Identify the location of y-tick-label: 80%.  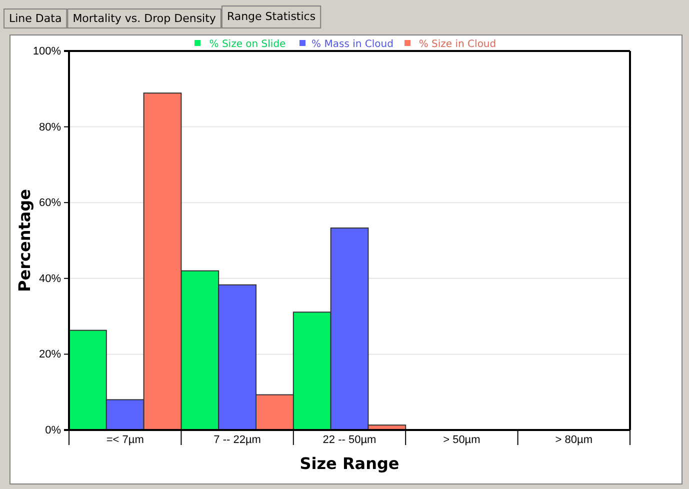
(50, 127).